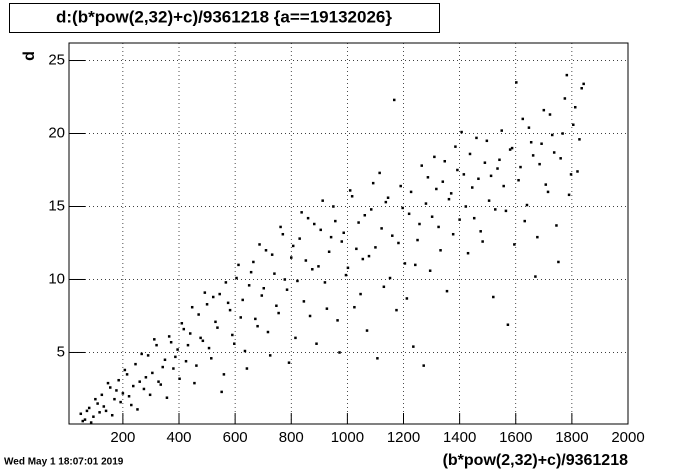  What do you see at coordinates (627, 437) in the screenshot?
I see `x-tick-label: 2000` at bounding box center [627, 437].